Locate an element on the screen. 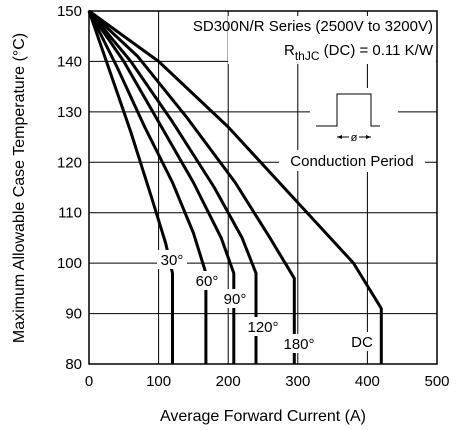 The height and width of the screenshot is (430, 462). x-tick-label: 300 is located at coordinates (297, 381).